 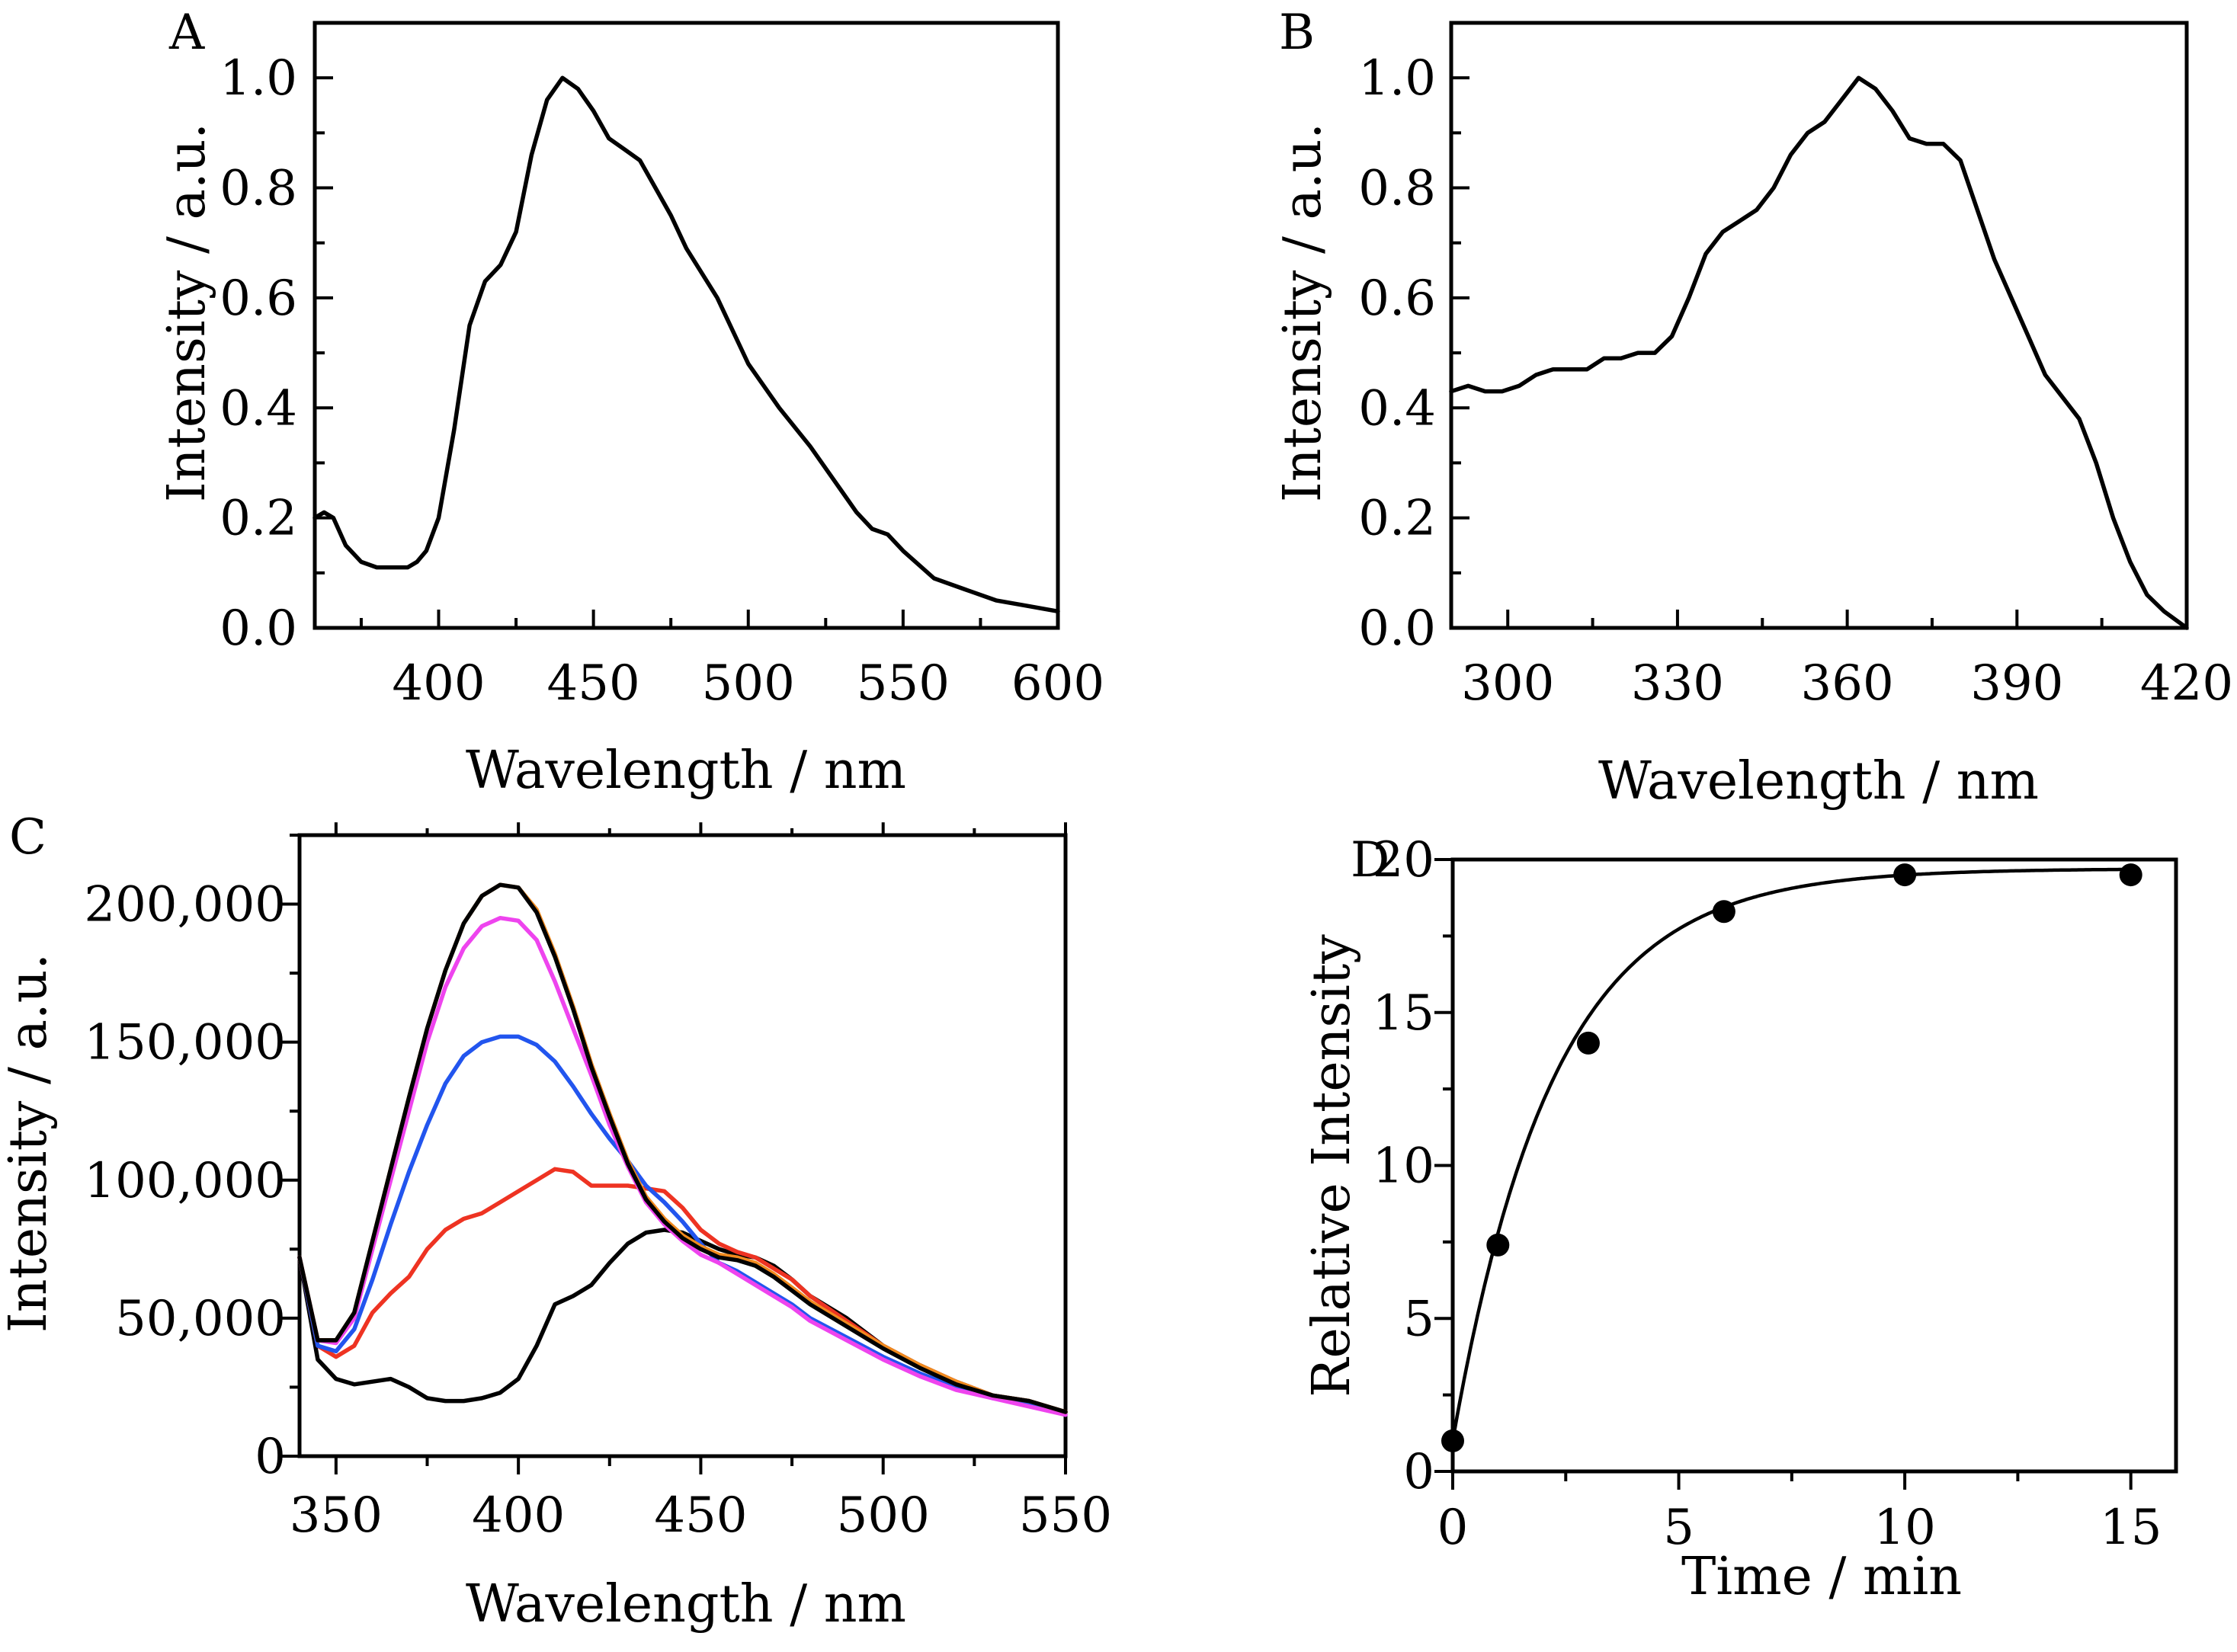 What do you see at coordinates (185, 1181) in the screenshot?
I see `panel-c-y-tick-label: 100,000` at bounding box center [185, 1181].